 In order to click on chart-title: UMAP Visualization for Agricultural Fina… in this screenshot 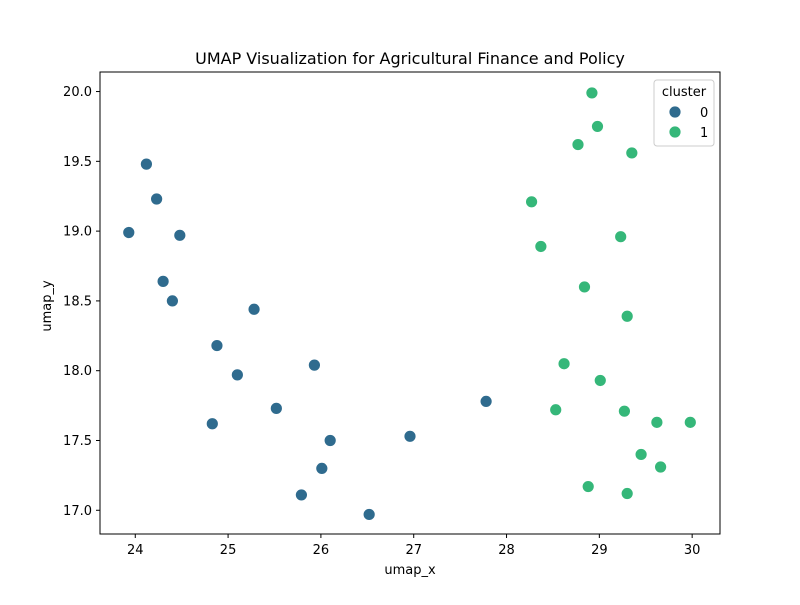, I will do `click(410, 58)`.